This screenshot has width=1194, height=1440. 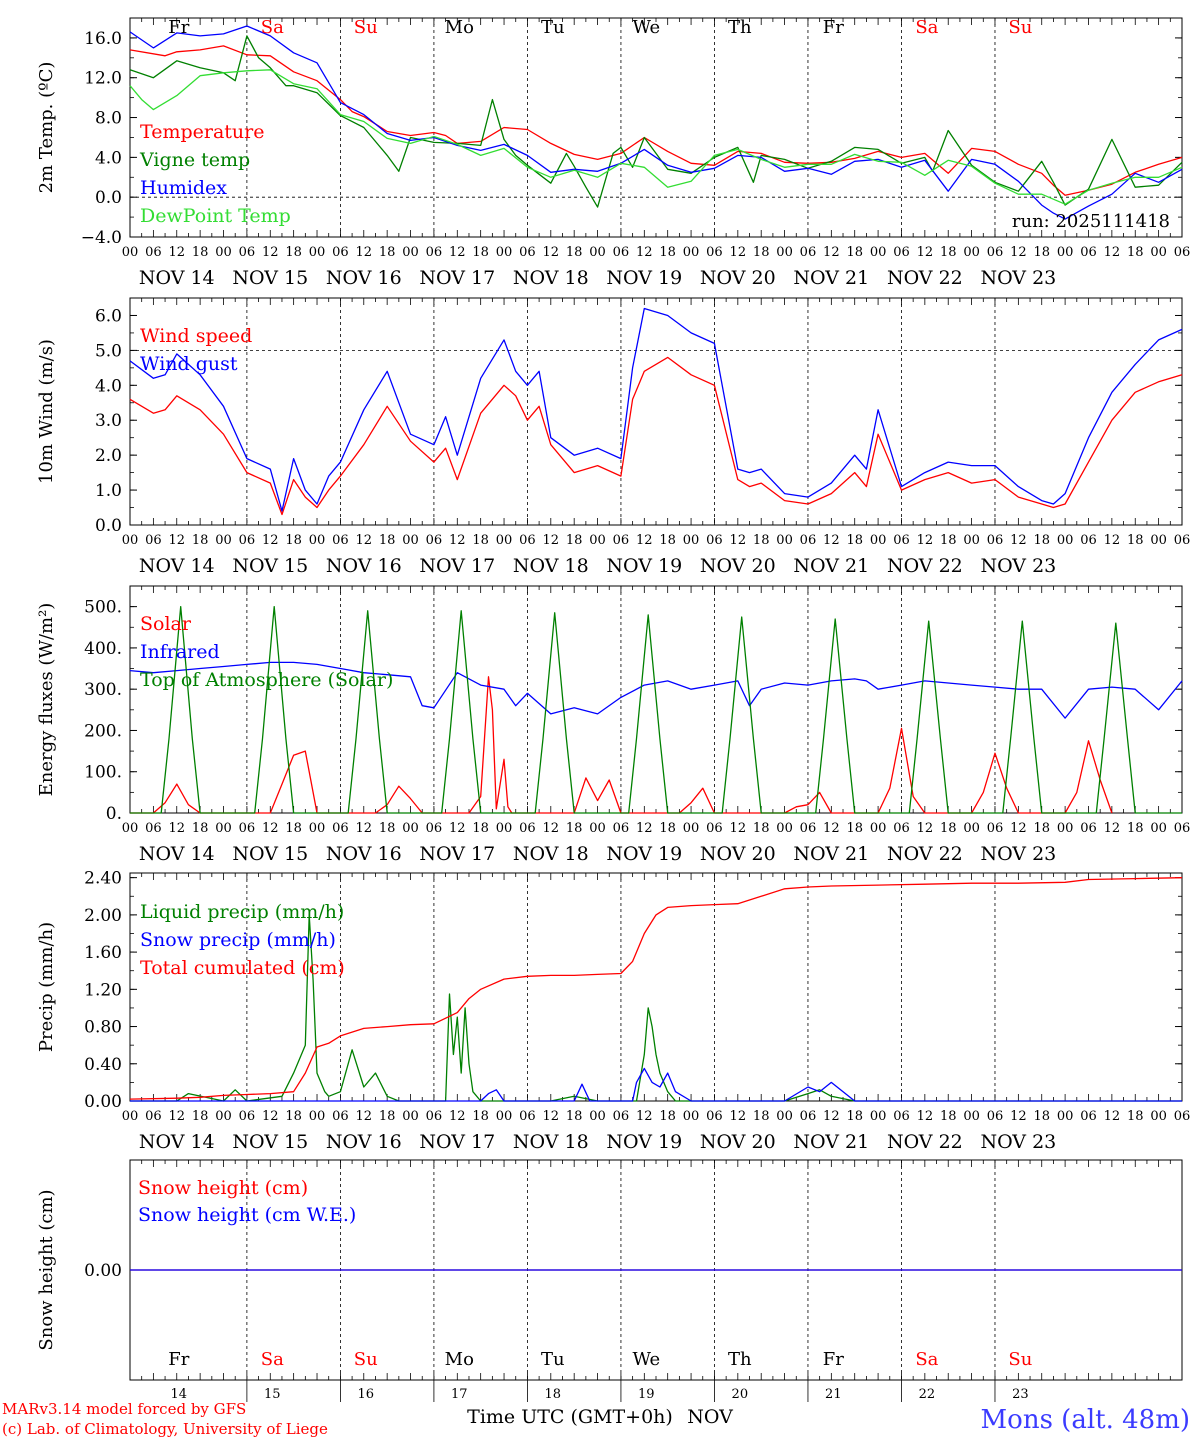 I want to click on series-vigne-temp, so click(x=656, y=121).